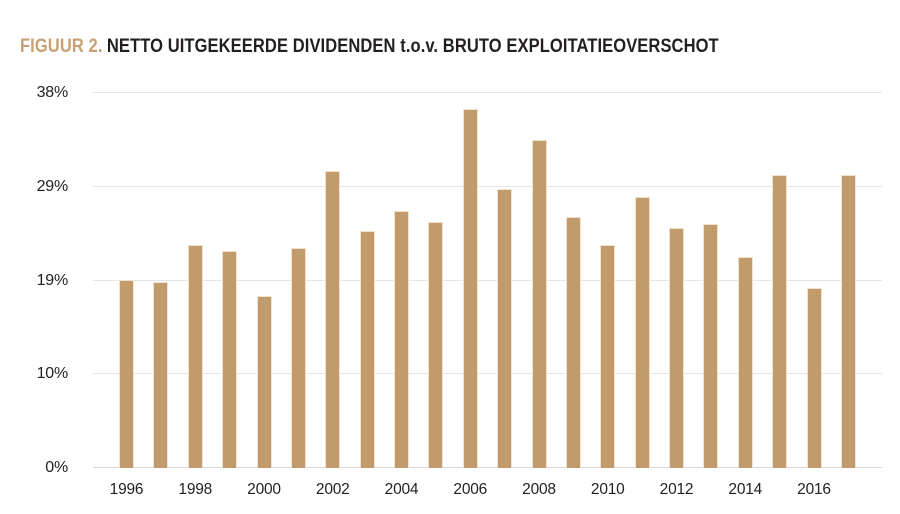 The height and width of the screenshot is (514, 900). I want to click on bar-2006, so click(470, 288).